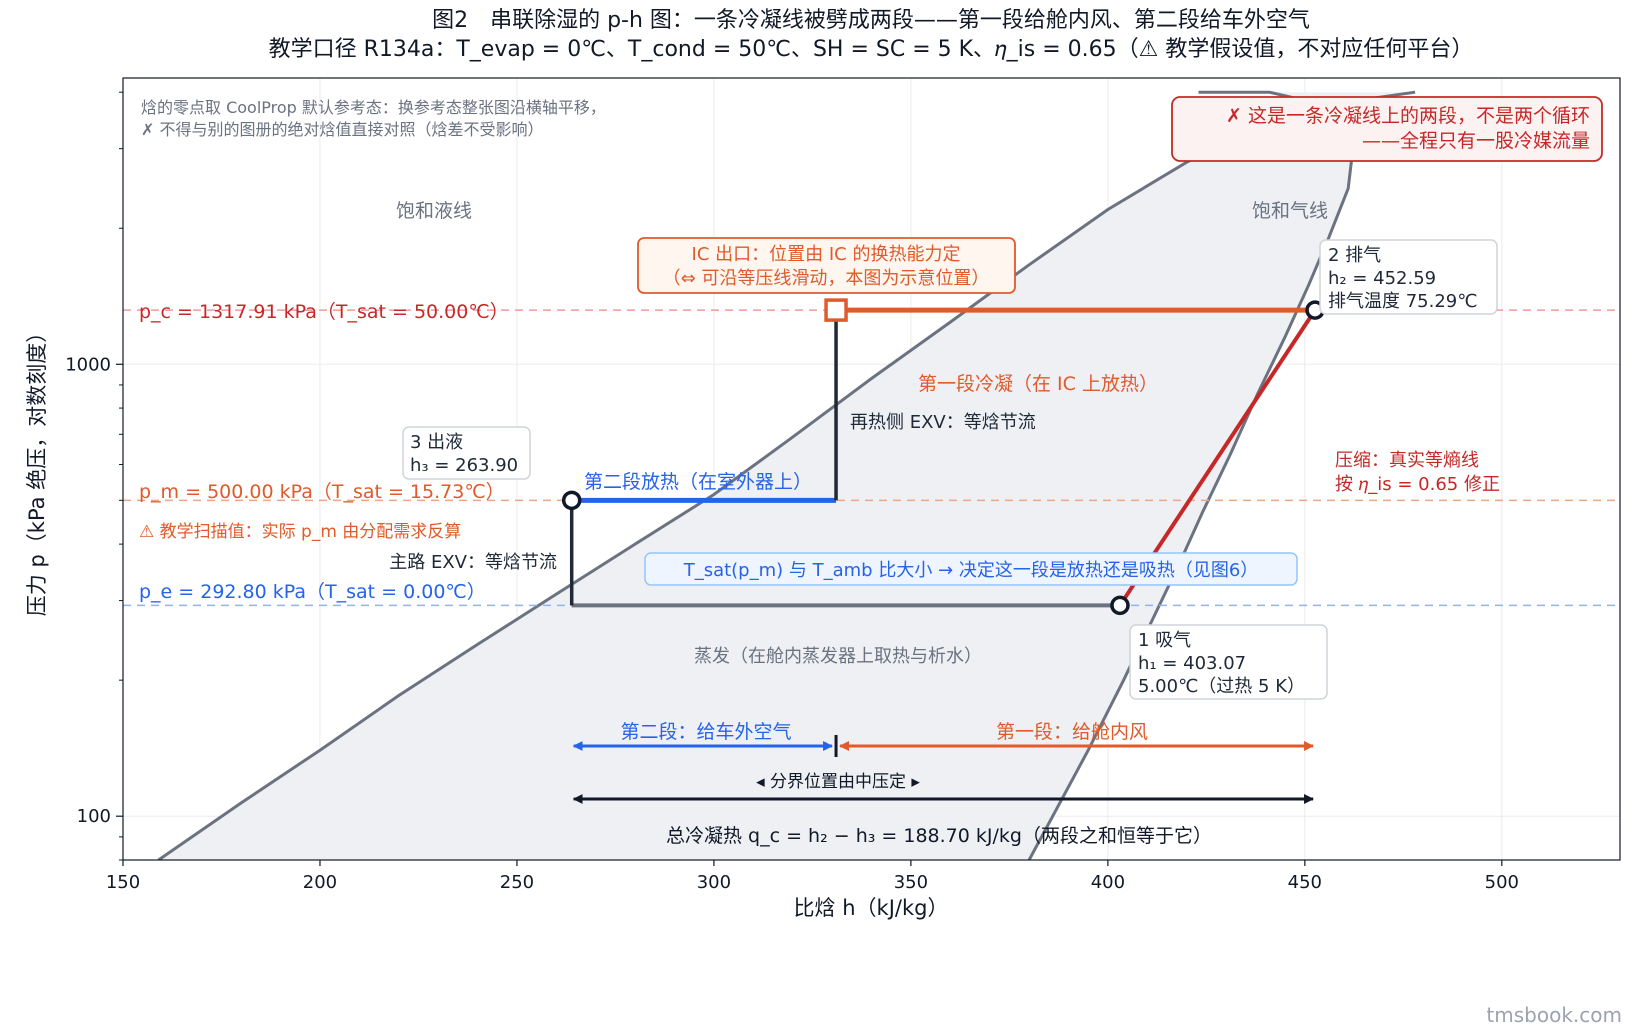 Image resolution: width=1632 pixels, height=1032 pixels. I want to click on y-axis-label: 压力 p（kPa 绝压，对数刻度）, so click(37, 469).